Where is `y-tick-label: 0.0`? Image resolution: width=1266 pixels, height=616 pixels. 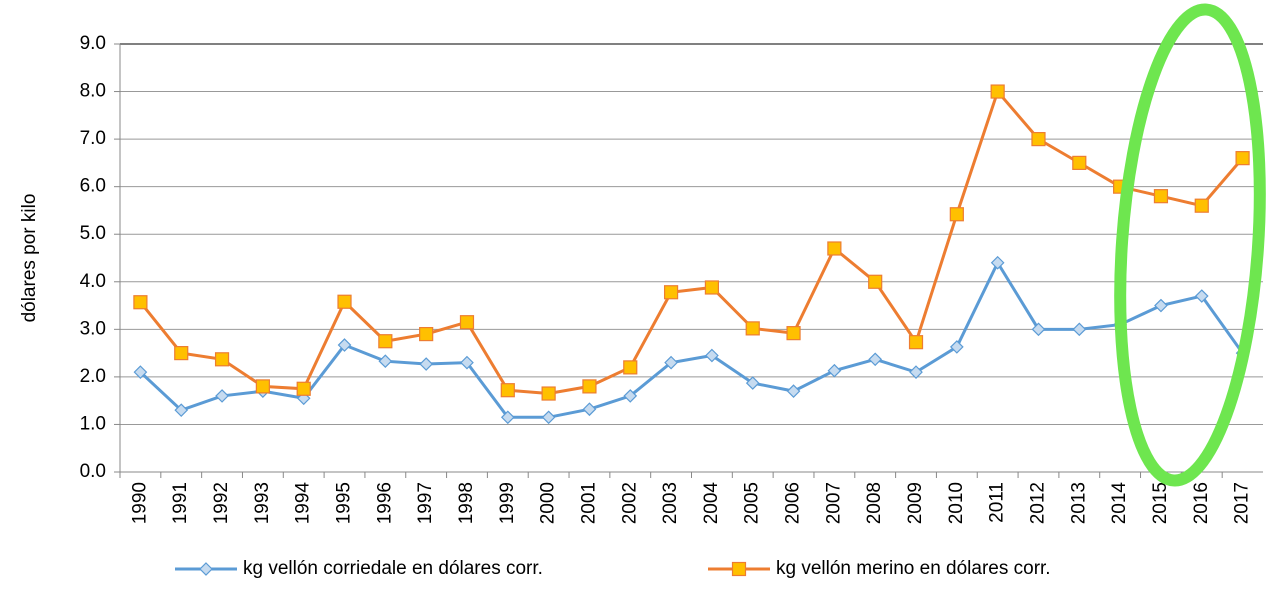
y-tick-label: 0.0 is located at coordinates (93, 471).